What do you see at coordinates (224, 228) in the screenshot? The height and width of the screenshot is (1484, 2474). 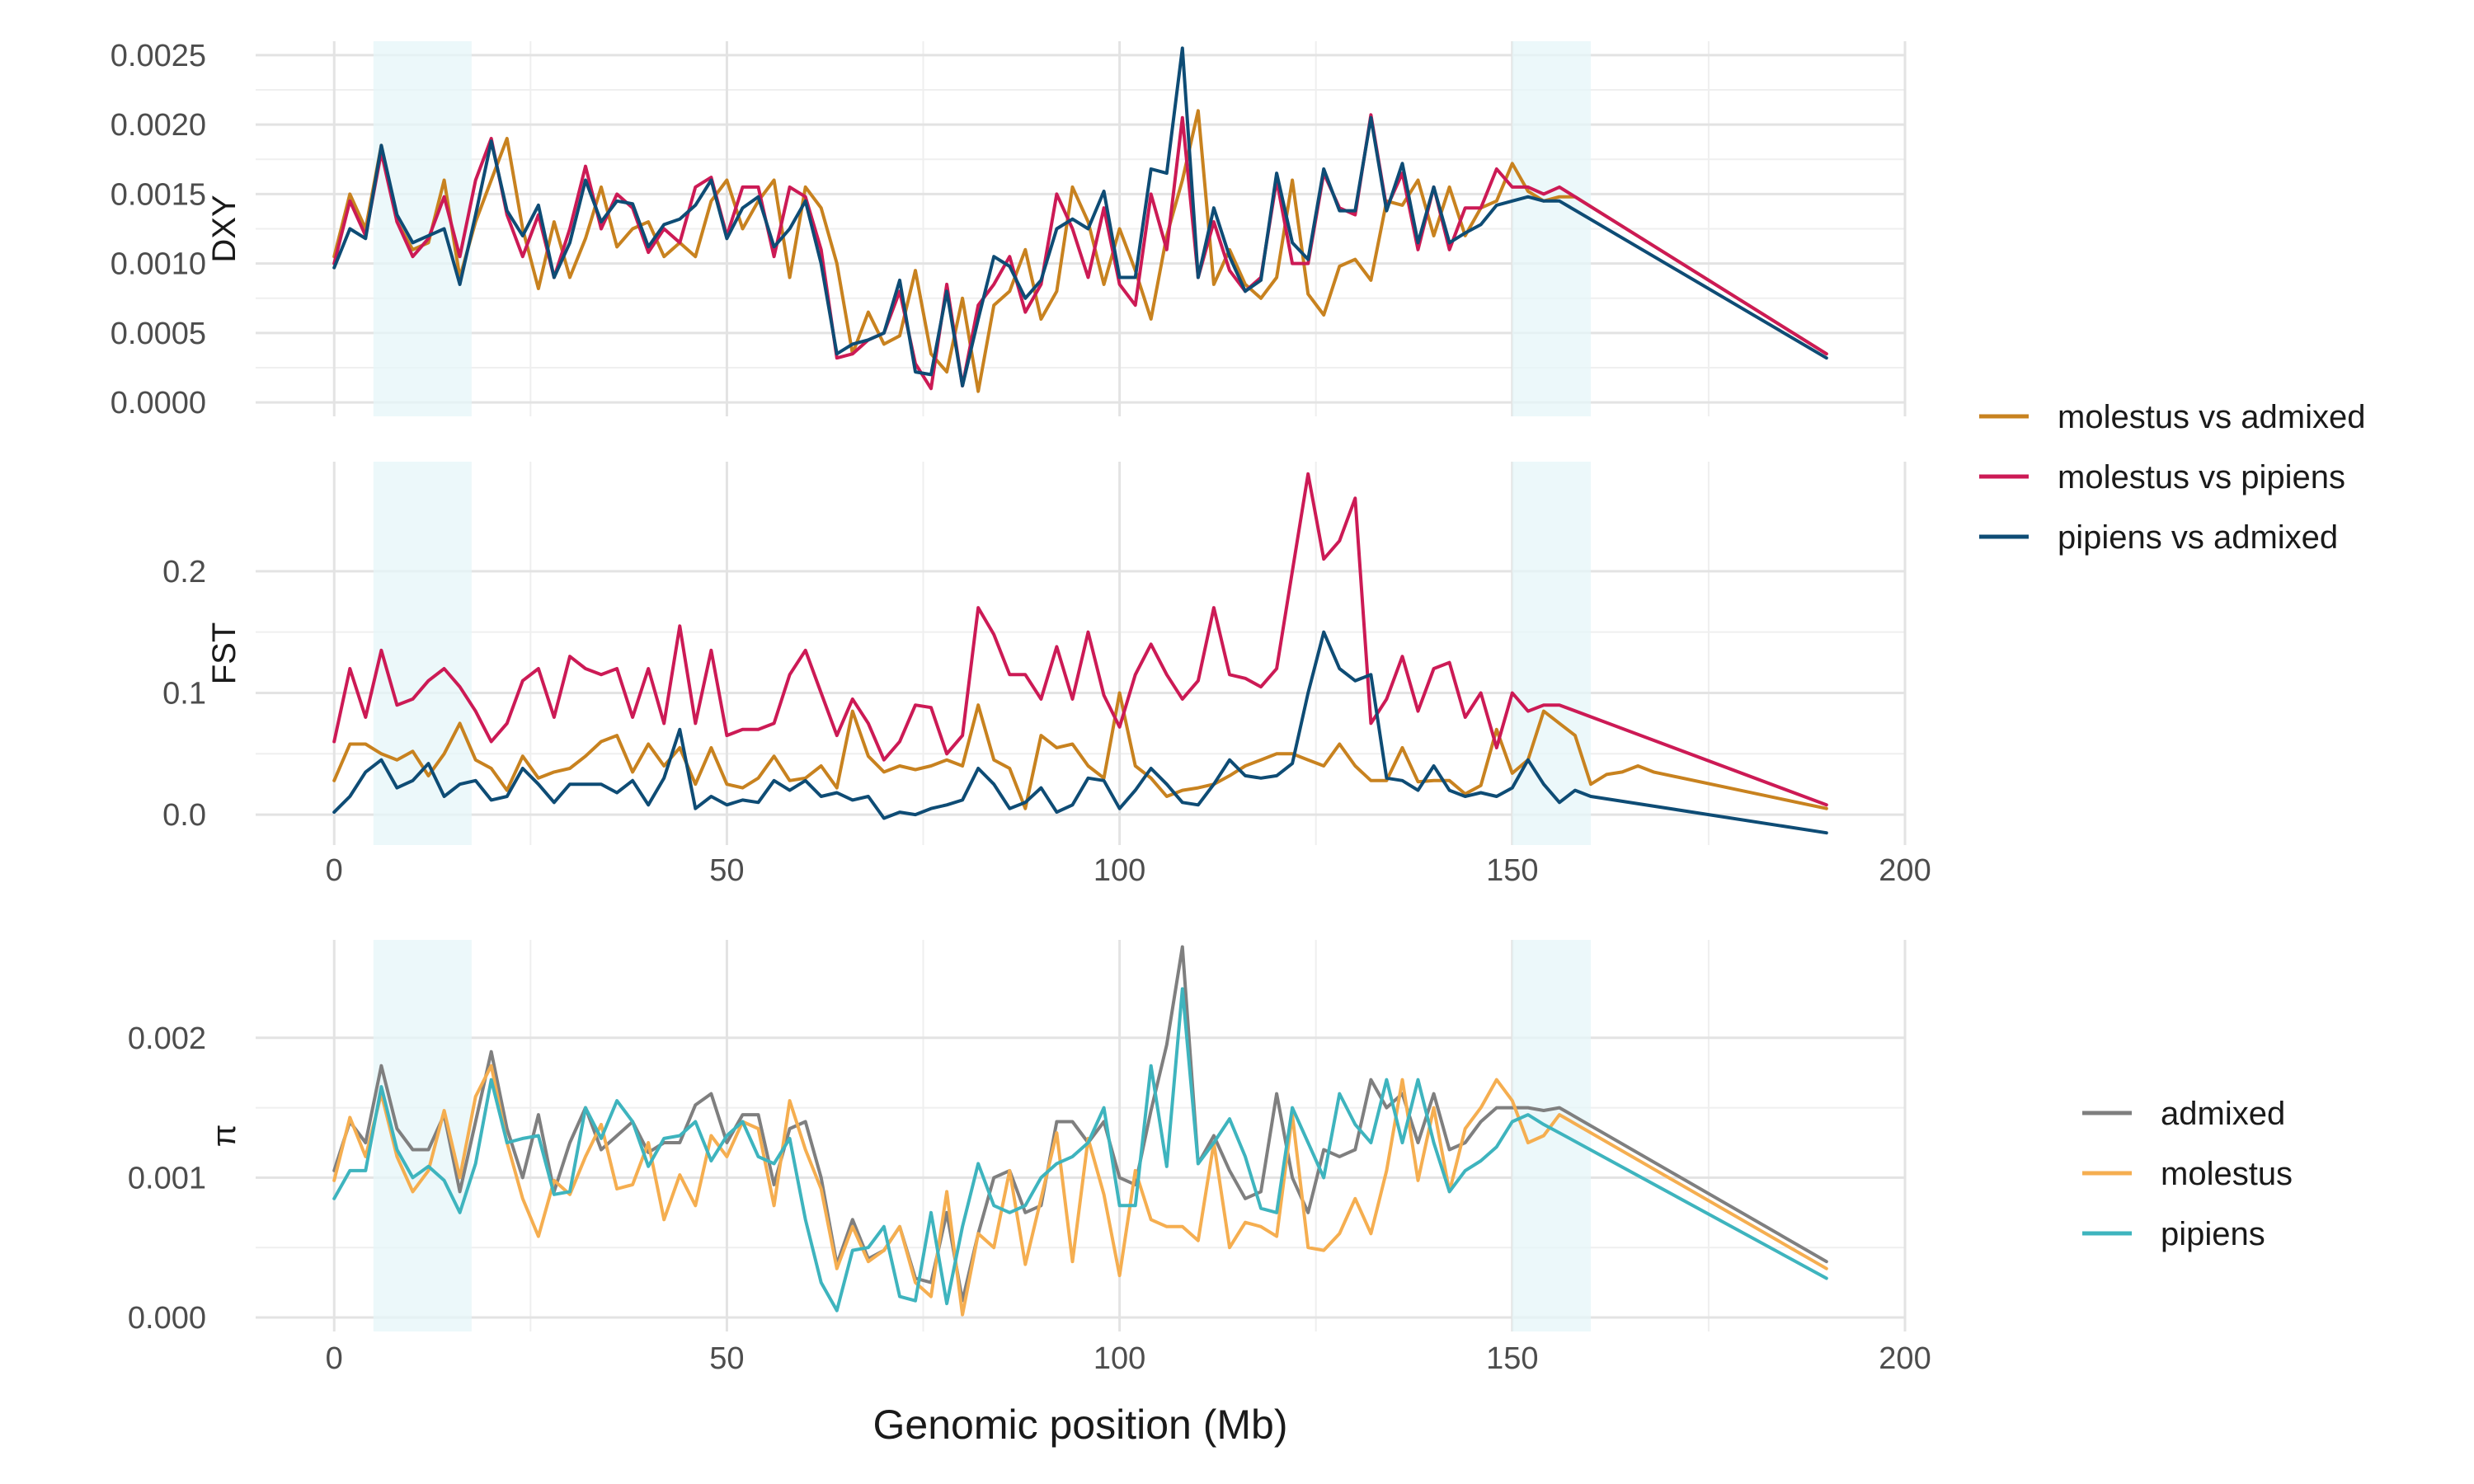 I see `y-axis-title: DXY` at bounding box center [224, 228].